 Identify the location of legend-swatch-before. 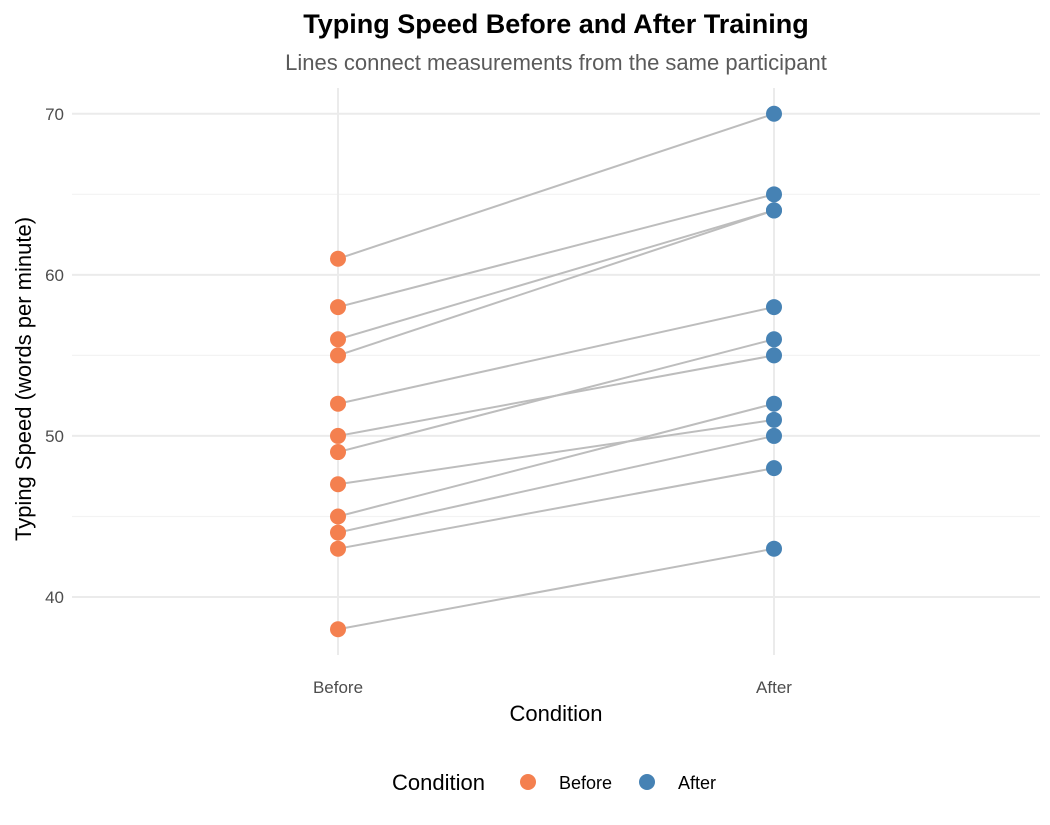
(528, 782).